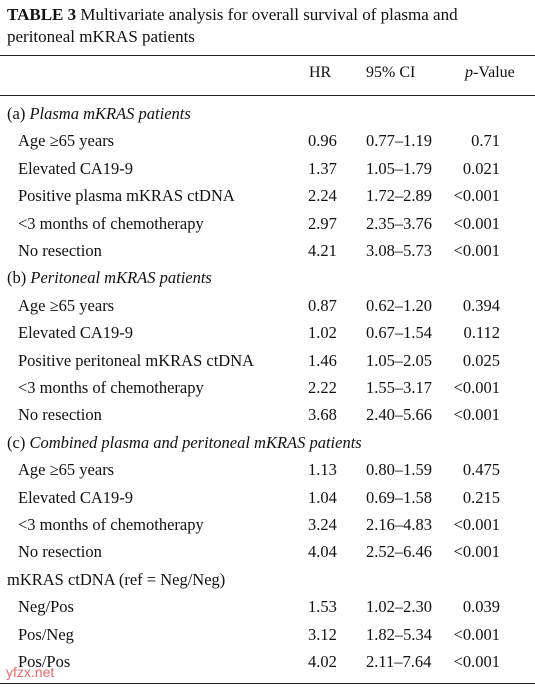  I want to click on section-prefix: (b), so click(19, 278).